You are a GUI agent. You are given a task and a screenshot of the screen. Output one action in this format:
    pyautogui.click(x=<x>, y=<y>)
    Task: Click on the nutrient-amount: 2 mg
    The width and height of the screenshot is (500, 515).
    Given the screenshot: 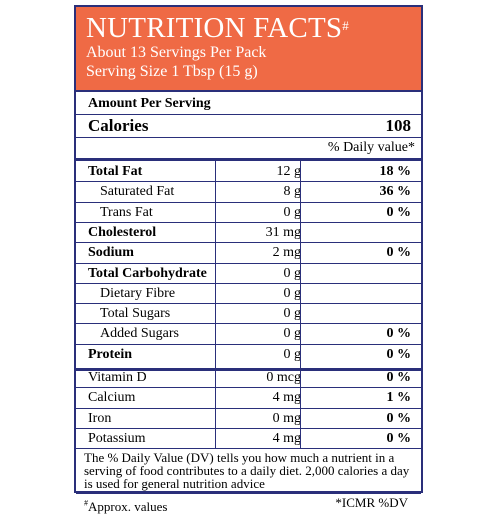 What is the action you would take?
    pyautogui.click(x=286, y=253)
    